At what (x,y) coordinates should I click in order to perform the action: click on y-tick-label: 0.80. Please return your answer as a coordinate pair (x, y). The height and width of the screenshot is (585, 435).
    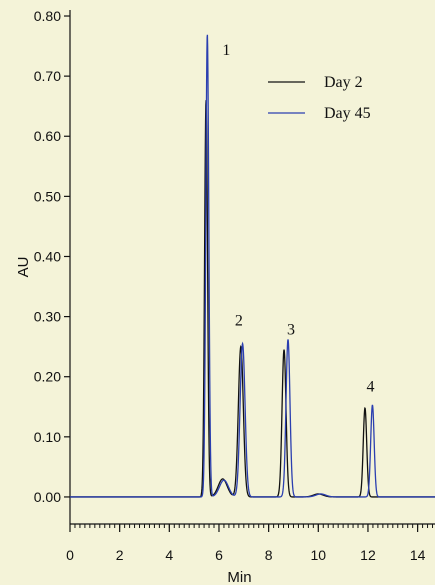
    Looking at the image, I should click on (47, 16).